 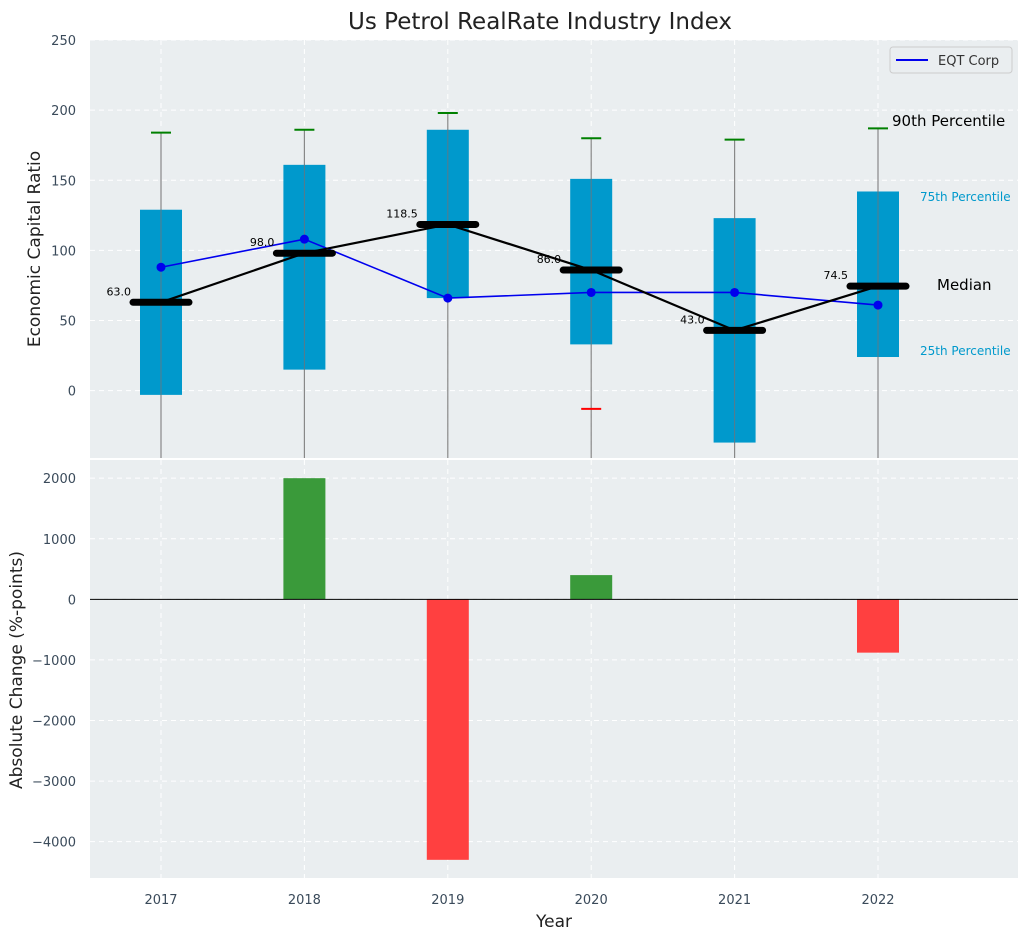 What do you see at coordinates (59, 540) in the screenshot?
I see `bottom-y-tick-label: 1000` at bounding box center [59, 540].